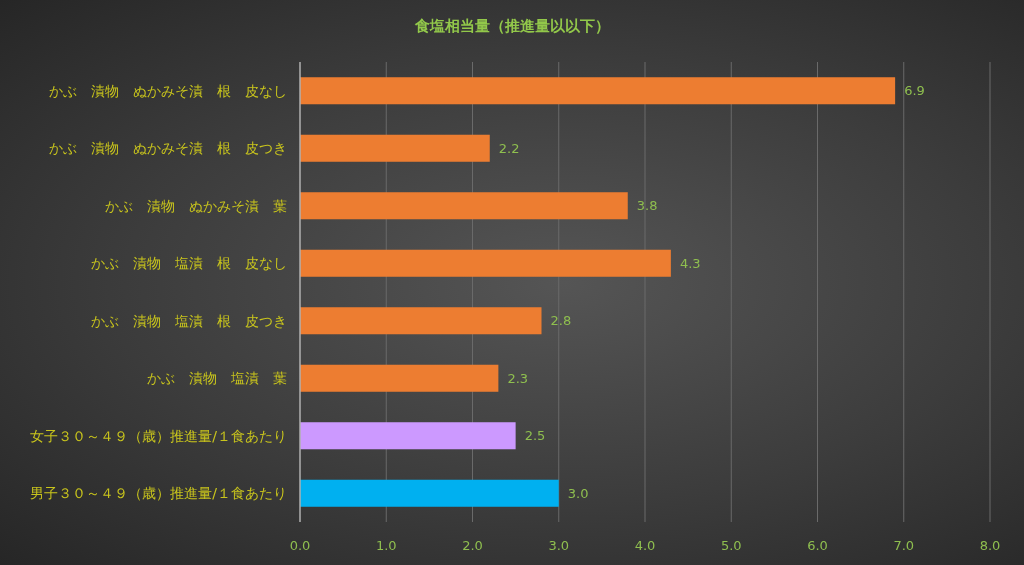 This screenshot has height=565, width=1024. I want to click on y-tick-label: かぶ 漬物 塩漬 葉, so click(217, 378).